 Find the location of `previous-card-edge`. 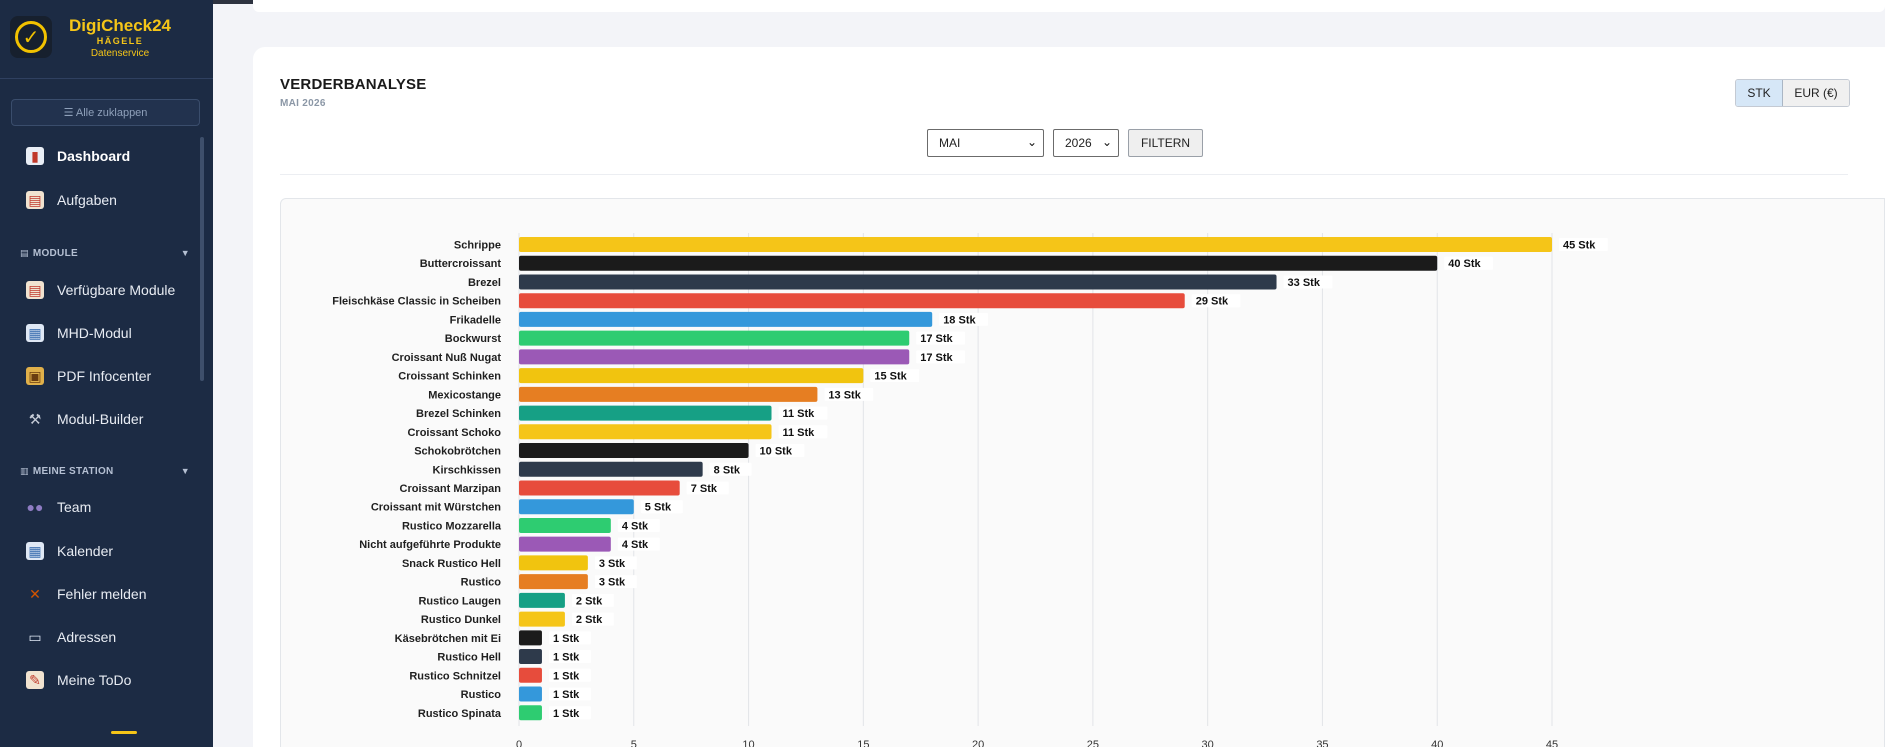

previous-card-edge is located at coordinates (1069, 6).